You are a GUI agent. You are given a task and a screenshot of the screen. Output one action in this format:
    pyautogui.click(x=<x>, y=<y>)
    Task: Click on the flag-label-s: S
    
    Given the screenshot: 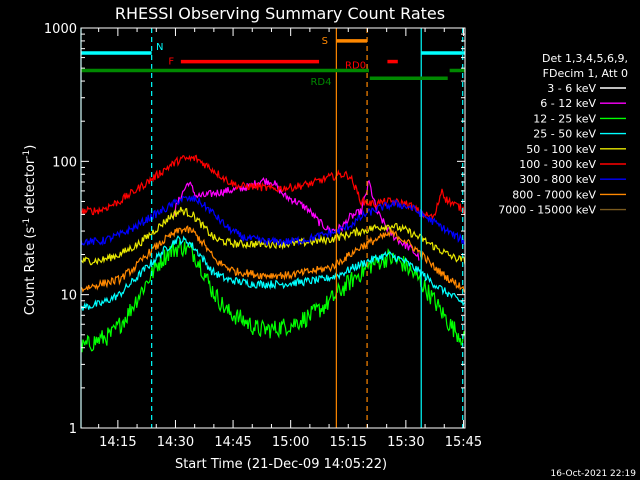 What is the action you would take?
    pyautogui.click(x=325, y=41)
    